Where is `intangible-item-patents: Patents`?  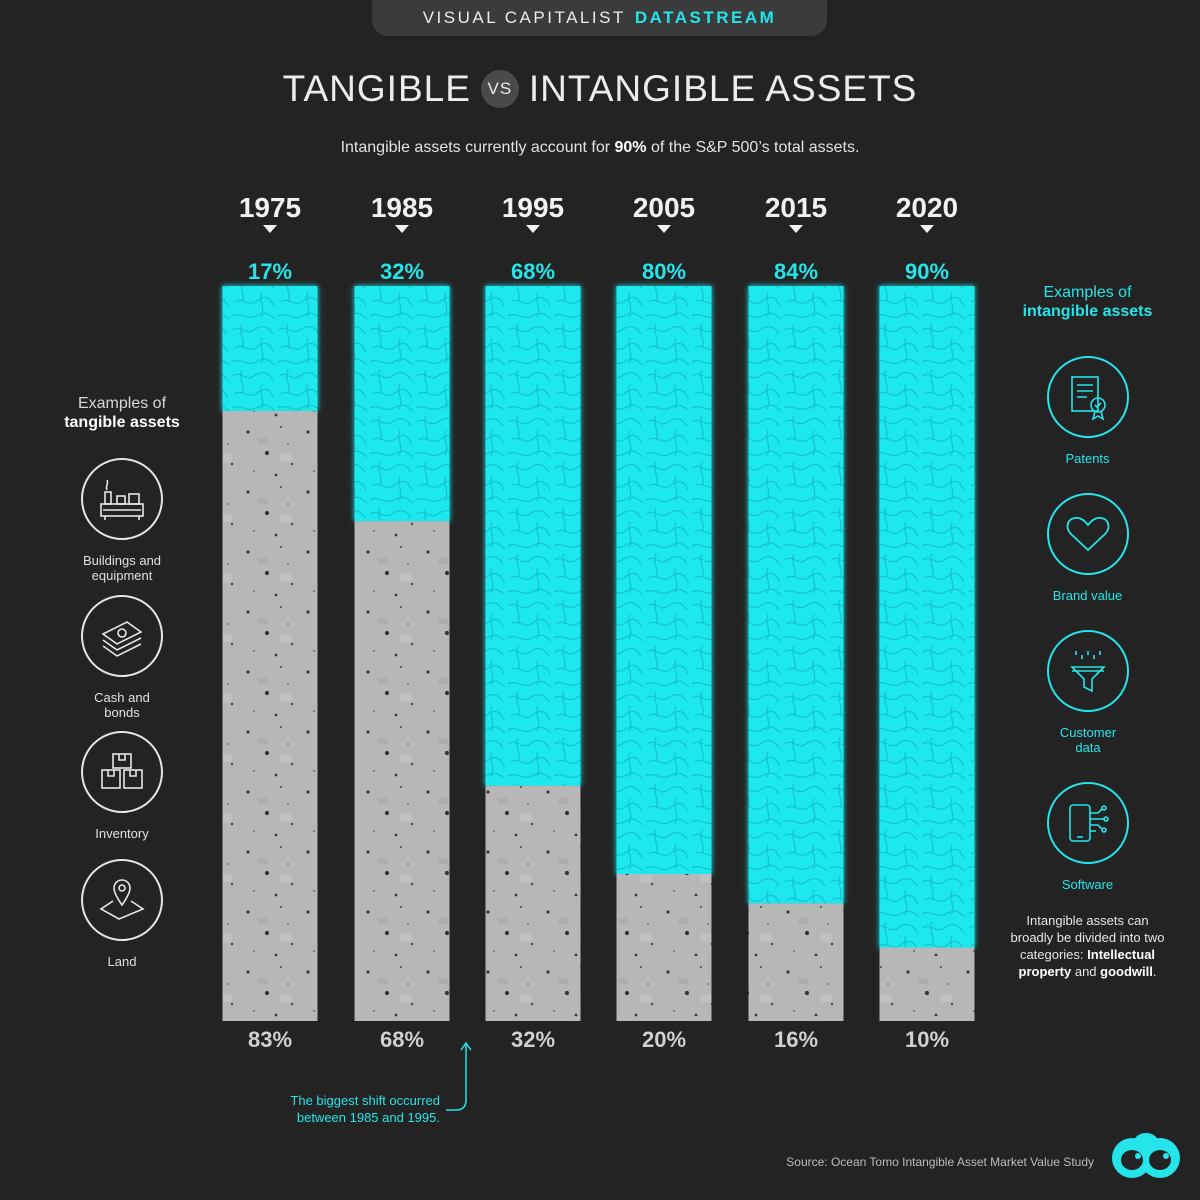
intangible-item-patents: Patents is located at coordinates (1087, 411).